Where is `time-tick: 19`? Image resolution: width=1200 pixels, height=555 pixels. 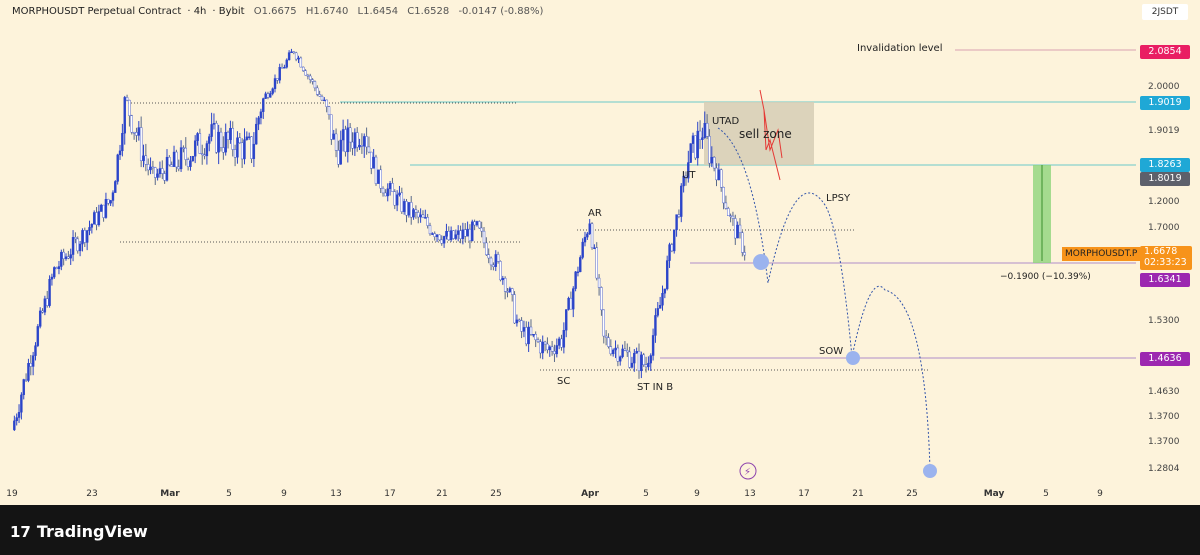
time-tick: 19 is located at coordinates (12, 494).